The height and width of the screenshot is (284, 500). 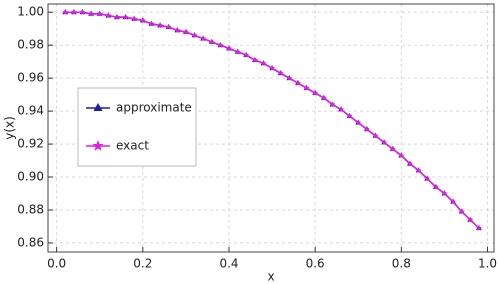 I want to click on y-tick-label: 0.88, so click(x=30, y=209).